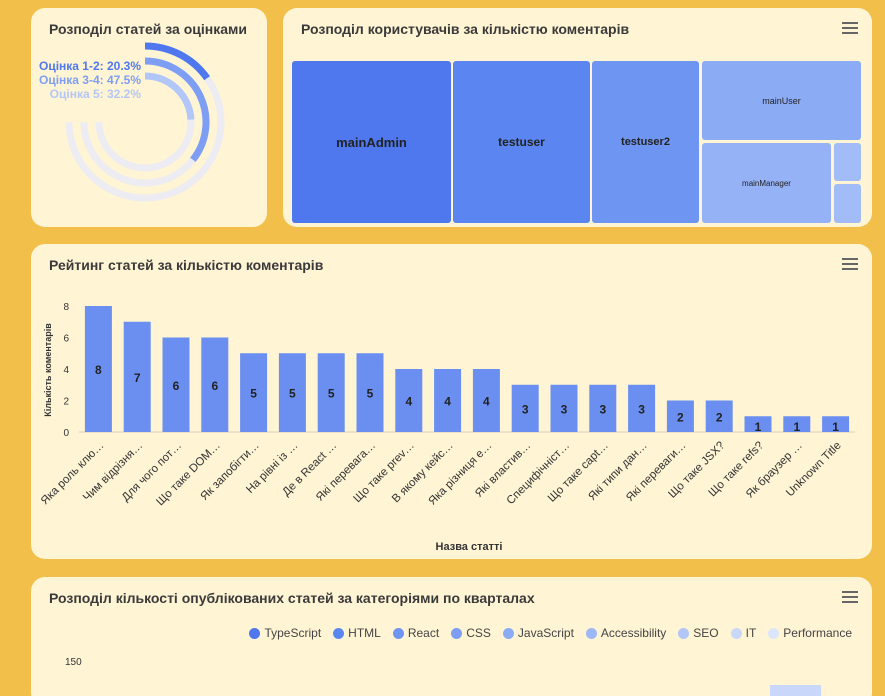 The image size is (885, 696). I want to click on legend-label: SEO, so click(706, 633).